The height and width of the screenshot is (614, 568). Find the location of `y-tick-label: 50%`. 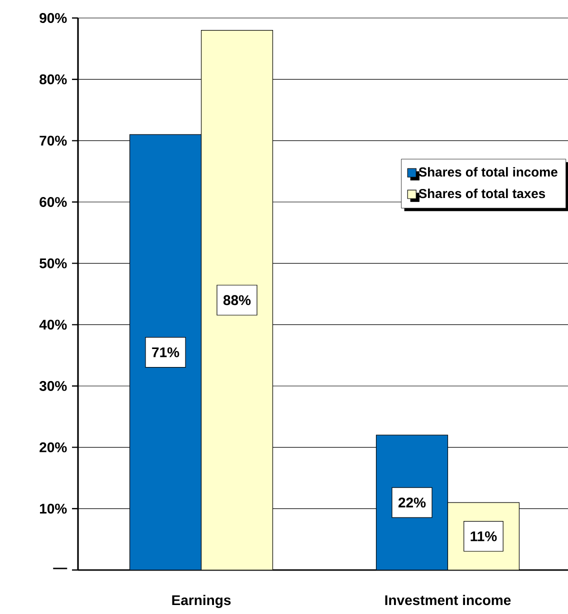

y-tick-label: 50% is located at coordinates (53, 263).